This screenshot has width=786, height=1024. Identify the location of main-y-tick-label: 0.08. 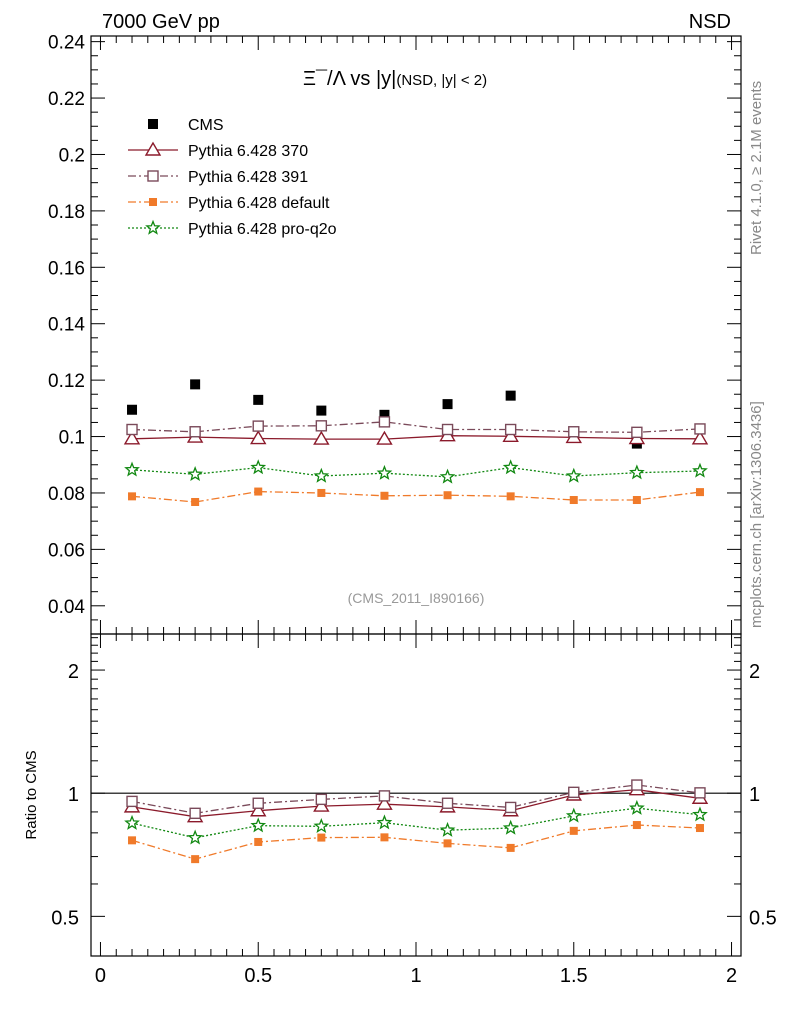
(66, 494).